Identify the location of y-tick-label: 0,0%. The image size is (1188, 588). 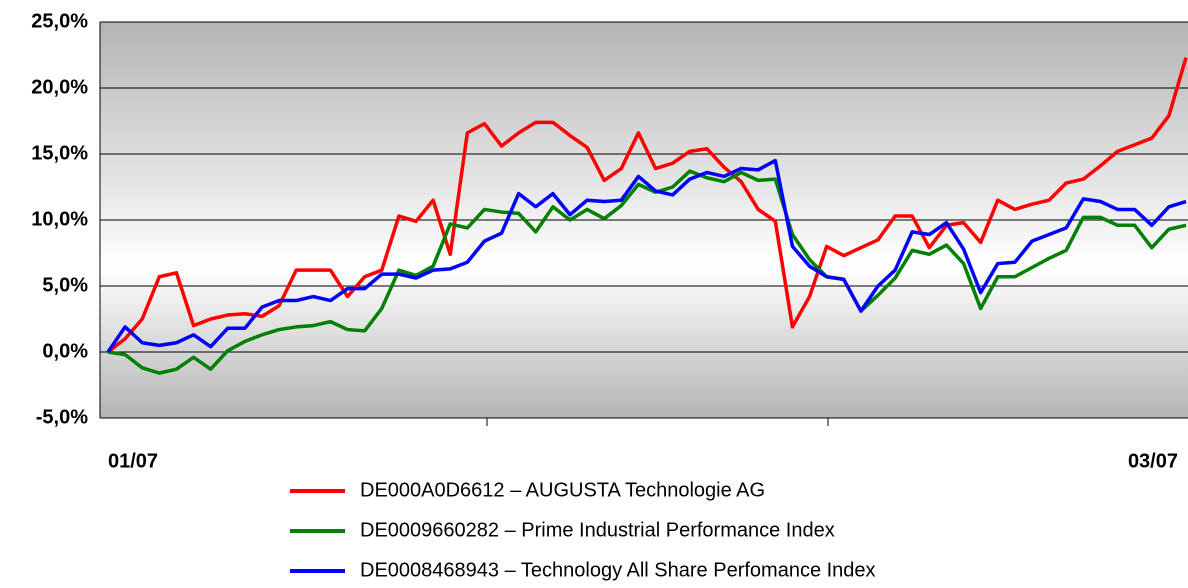
(65, 351).